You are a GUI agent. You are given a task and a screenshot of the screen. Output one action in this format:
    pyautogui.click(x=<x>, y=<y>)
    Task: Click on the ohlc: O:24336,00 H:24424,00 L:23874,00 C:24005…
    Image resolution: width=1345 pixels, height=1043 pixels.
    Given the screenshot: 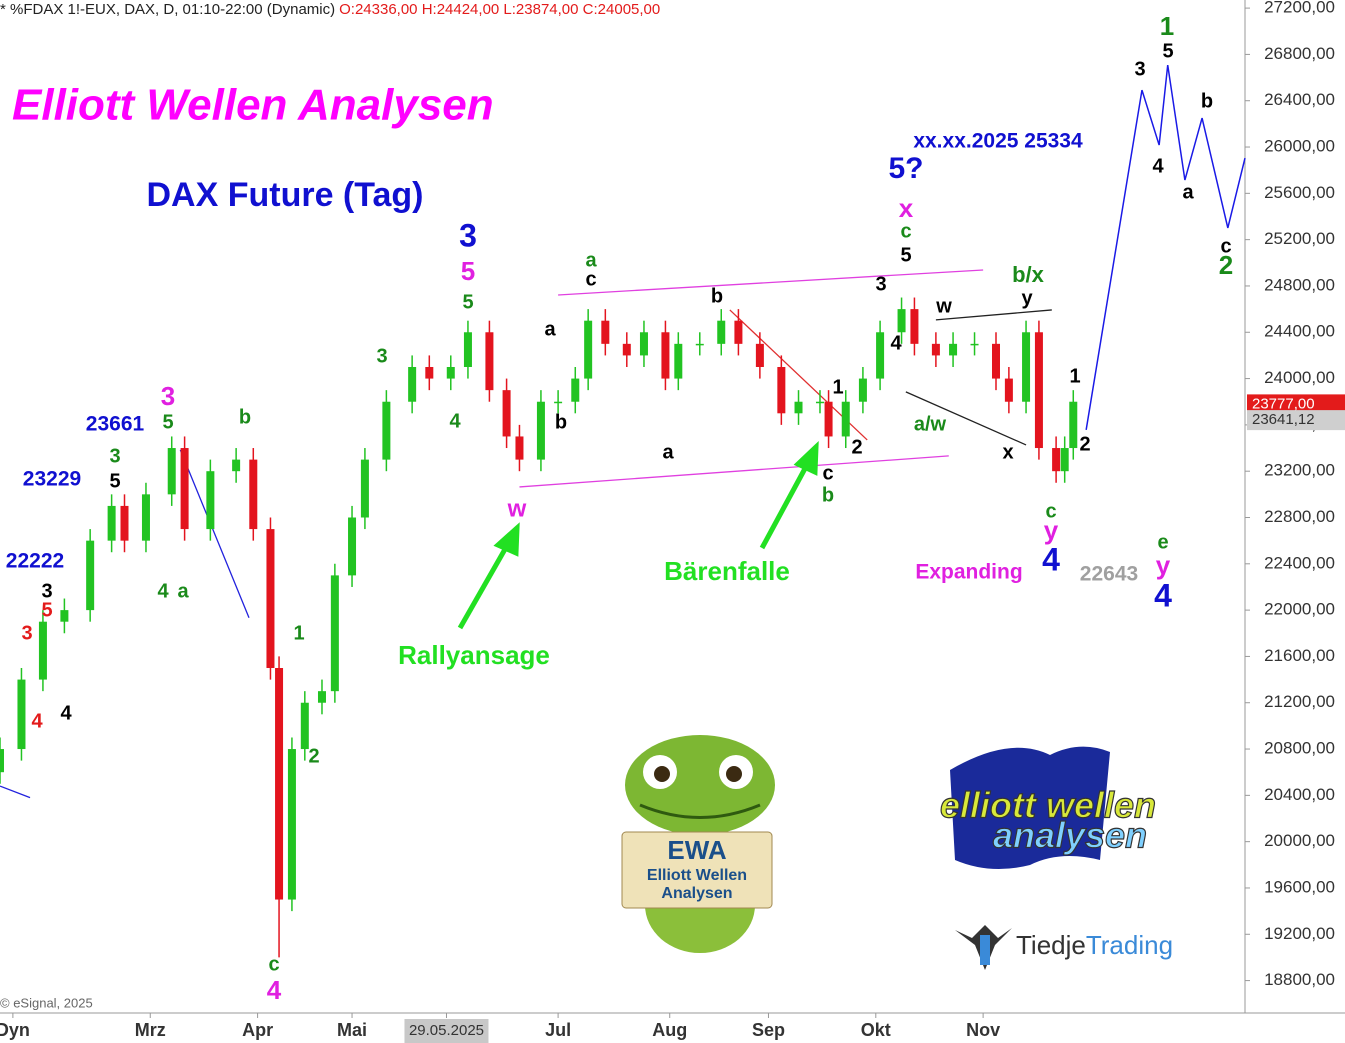 What is the action you would take?
    pyautogui.click(x=499, y=9)
    